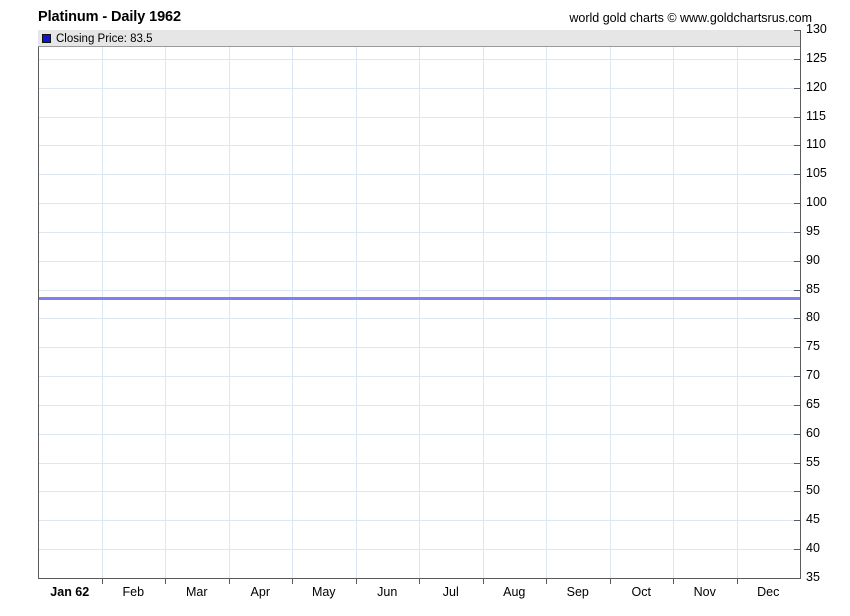  What do you see at coordinates (641, 592) in the screenshot?
I see `x-axis-tick-label: Oct` at bounding box center [641, 592].